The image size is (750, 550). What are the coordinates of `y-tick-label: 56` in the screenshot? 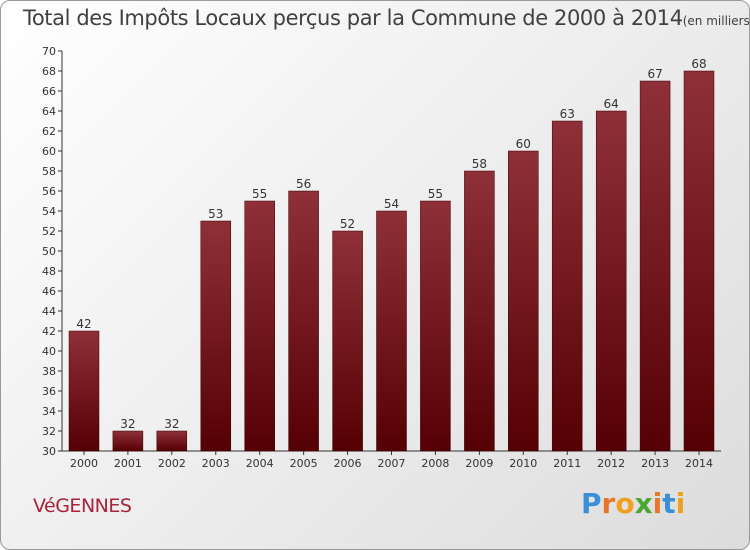 It's located at (49, 191).